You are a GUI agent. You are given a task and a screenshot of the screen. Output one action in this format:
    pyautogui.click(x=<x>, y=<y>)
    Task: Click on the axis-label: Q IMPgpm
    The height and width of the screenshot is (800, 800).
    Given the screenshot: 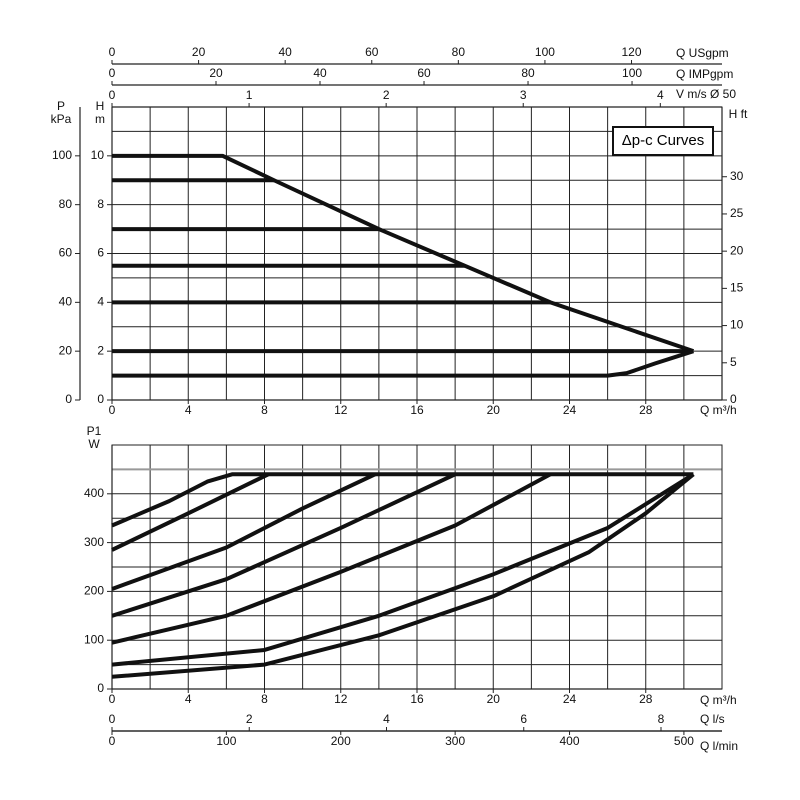 What is the action you would take?
    pyautogui.click(x=705, y=74)
    